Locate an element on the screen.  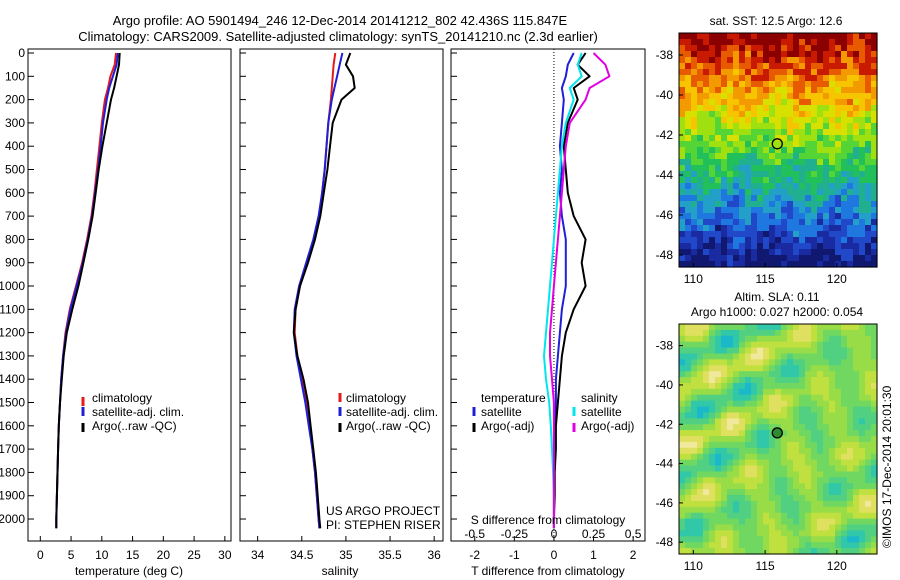
salinity-x-ticks: 34 34.5 35 35.5 36 is located at coordinates (346, 549).